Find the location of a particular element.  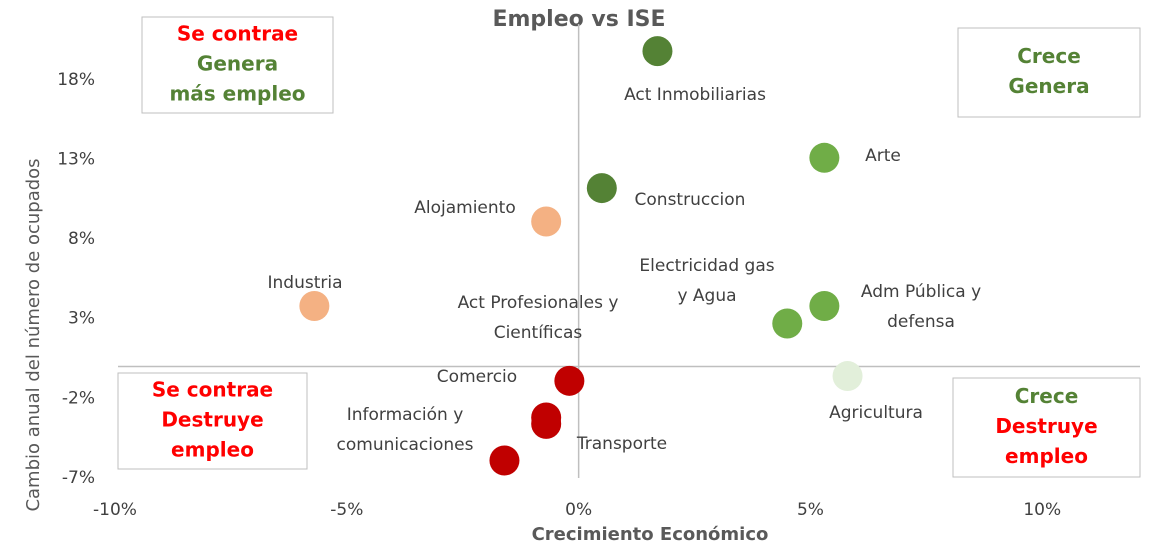

x-axis-title: Crecimiento Económico is located at coordinates (650, 534).